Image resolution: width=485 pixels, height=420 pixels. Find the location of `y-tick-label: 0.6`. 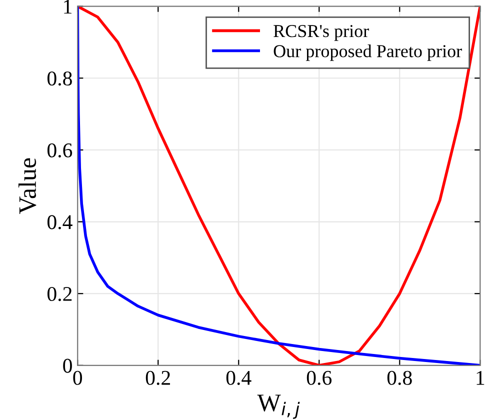

y-tick-label: 0.6 is located at coordinates (59, 150).